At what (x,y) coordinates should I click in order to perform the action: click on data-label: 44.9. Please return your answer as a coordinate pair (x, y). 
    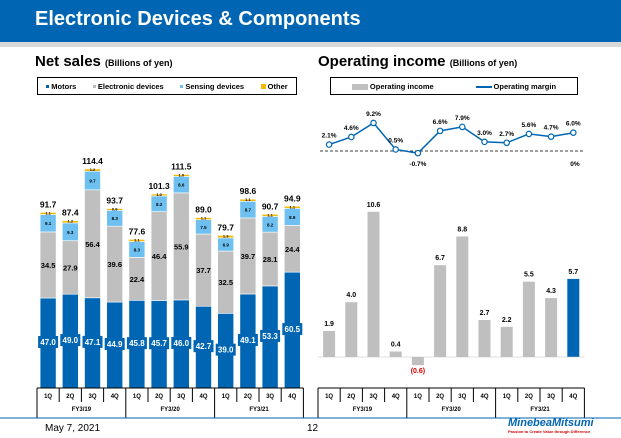
    Looking at the image, I should click on (115, 344).